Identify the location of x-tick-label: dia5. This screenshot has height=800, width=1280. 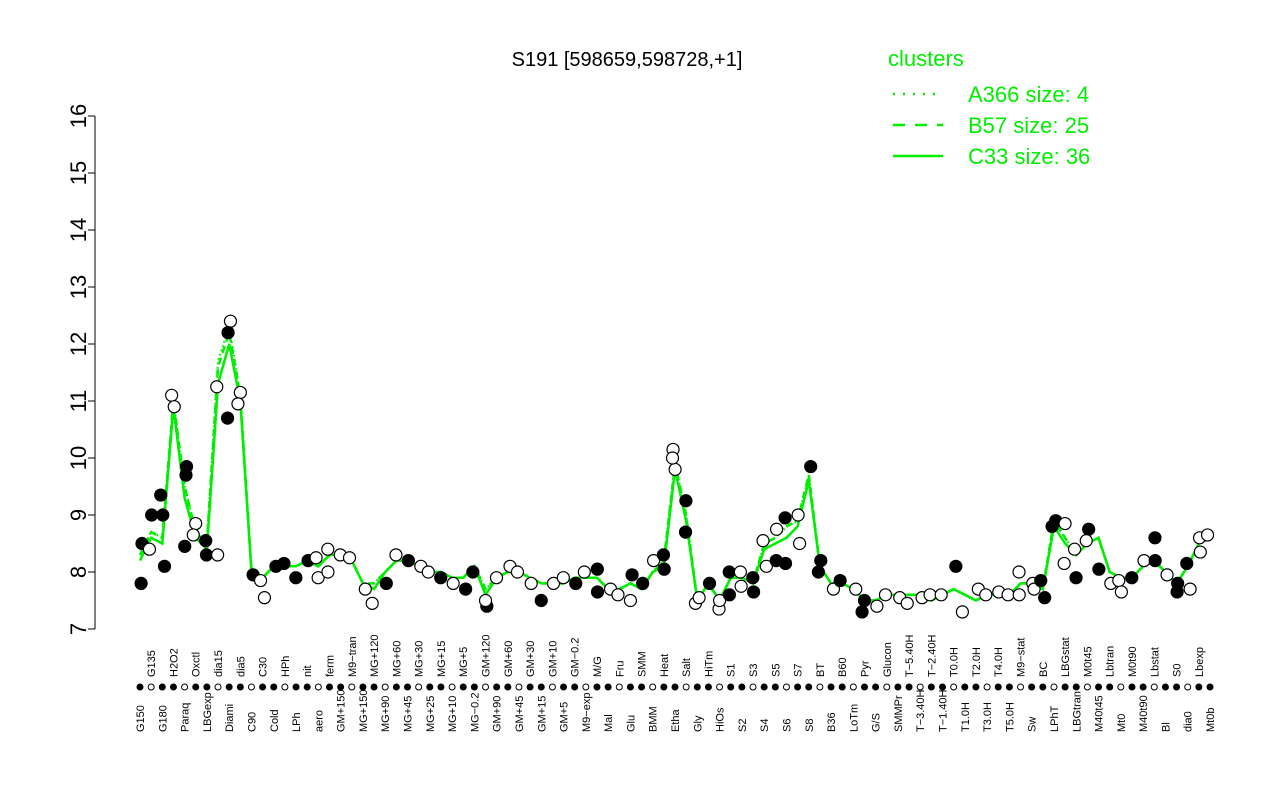
(241, 666).